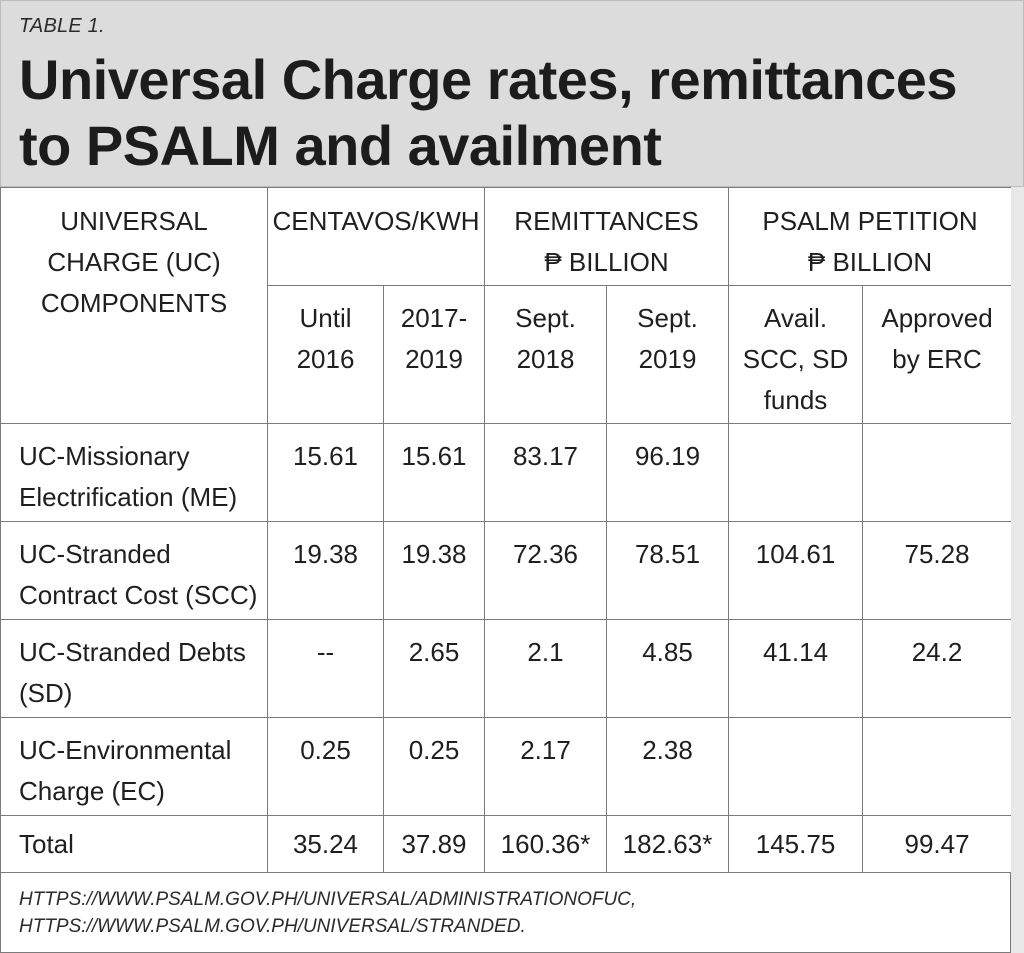 The image size is (1024, 953). I want to click on table-cell: 182.63*, so click(667, 844).